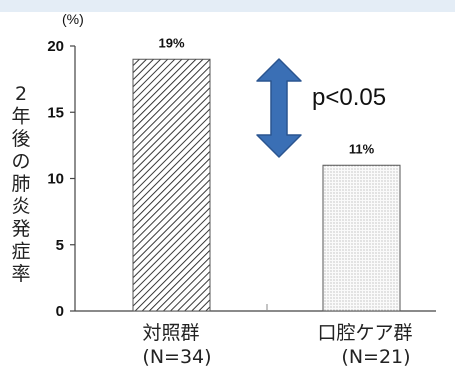 The width and height of the screenshot is (455, 371). I want to click on category-labels: 対照群 (N=34) 口腔ケア群 (N=21), so click(277, 345).